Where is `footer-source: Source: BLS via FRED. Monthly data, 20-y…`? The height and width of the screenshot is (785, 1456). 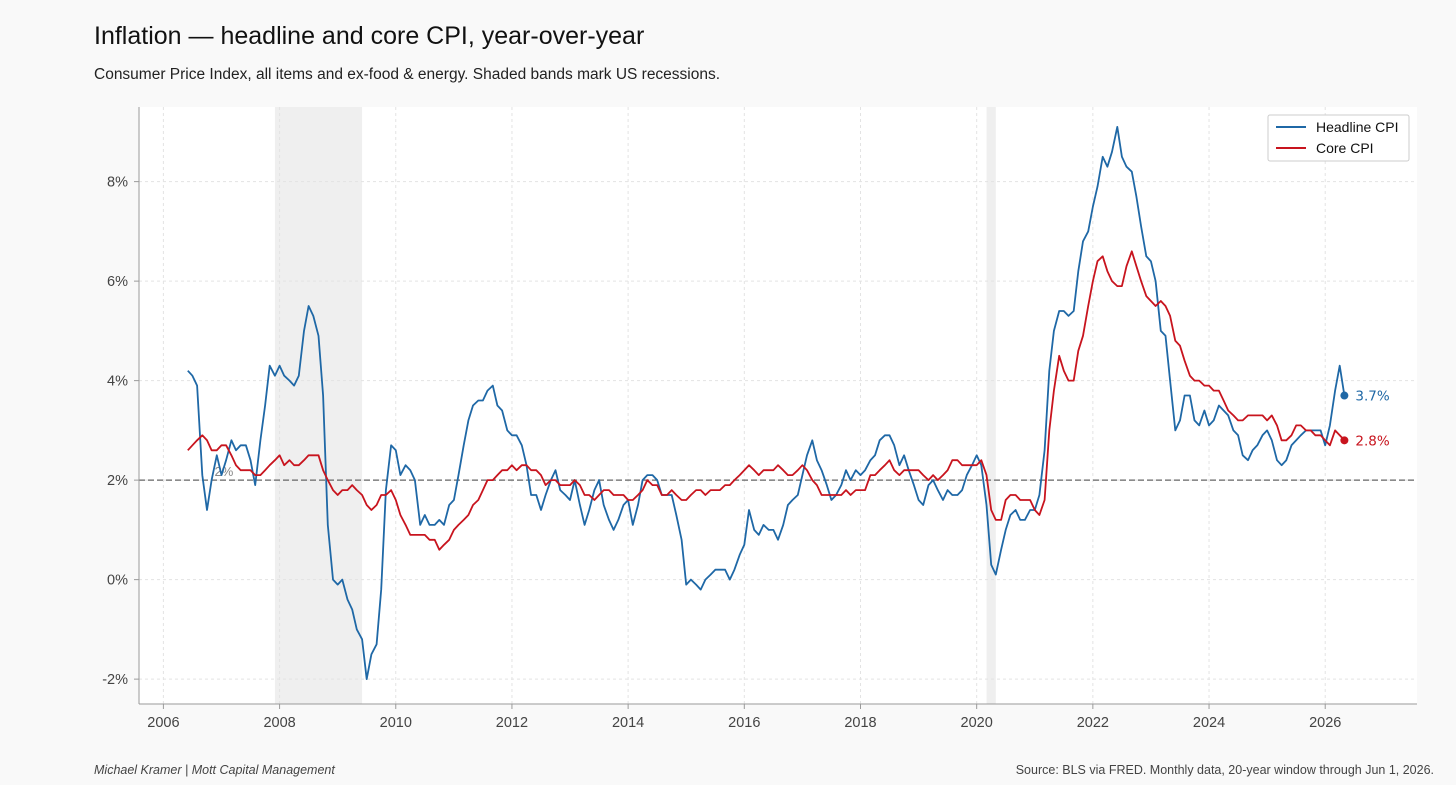
footer-source: Source: BLS via FRED. Monthly data, 20-y… is located at coordinates (1224, 770).